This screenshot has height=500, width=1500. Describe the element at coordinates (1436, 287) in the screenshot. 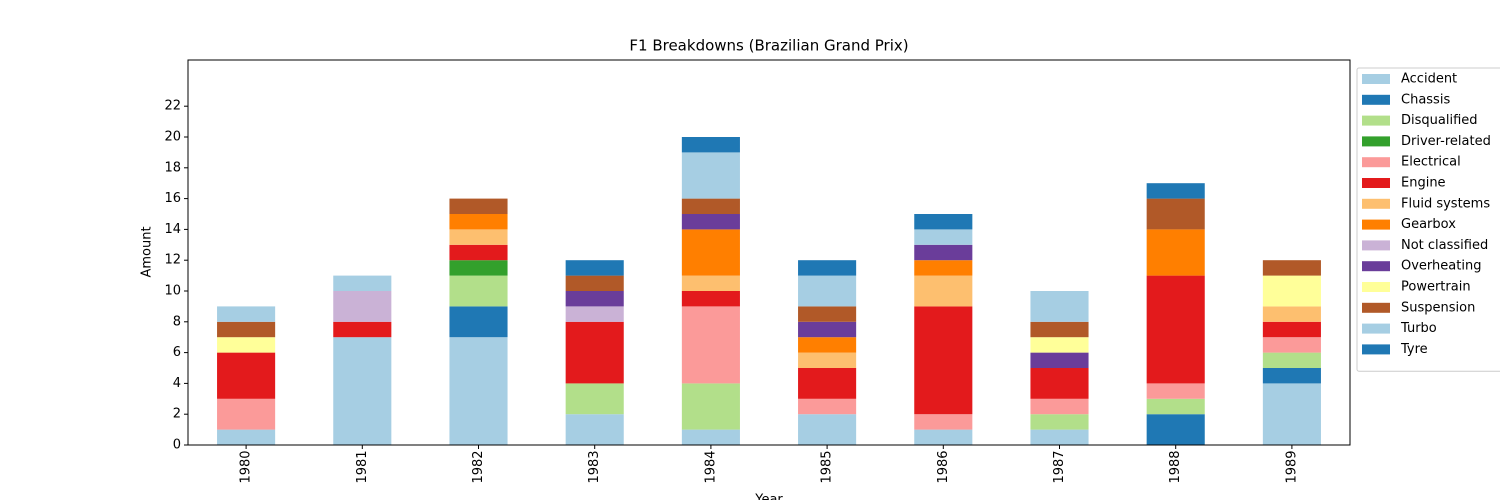

I see `legend-label: Powertrain` at that location.